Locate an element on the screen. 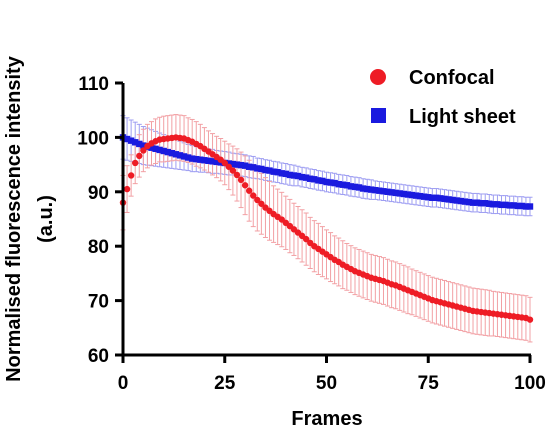 The image size is (553, 434). y-tick-label: 70 is located at coordinates (98, 302).